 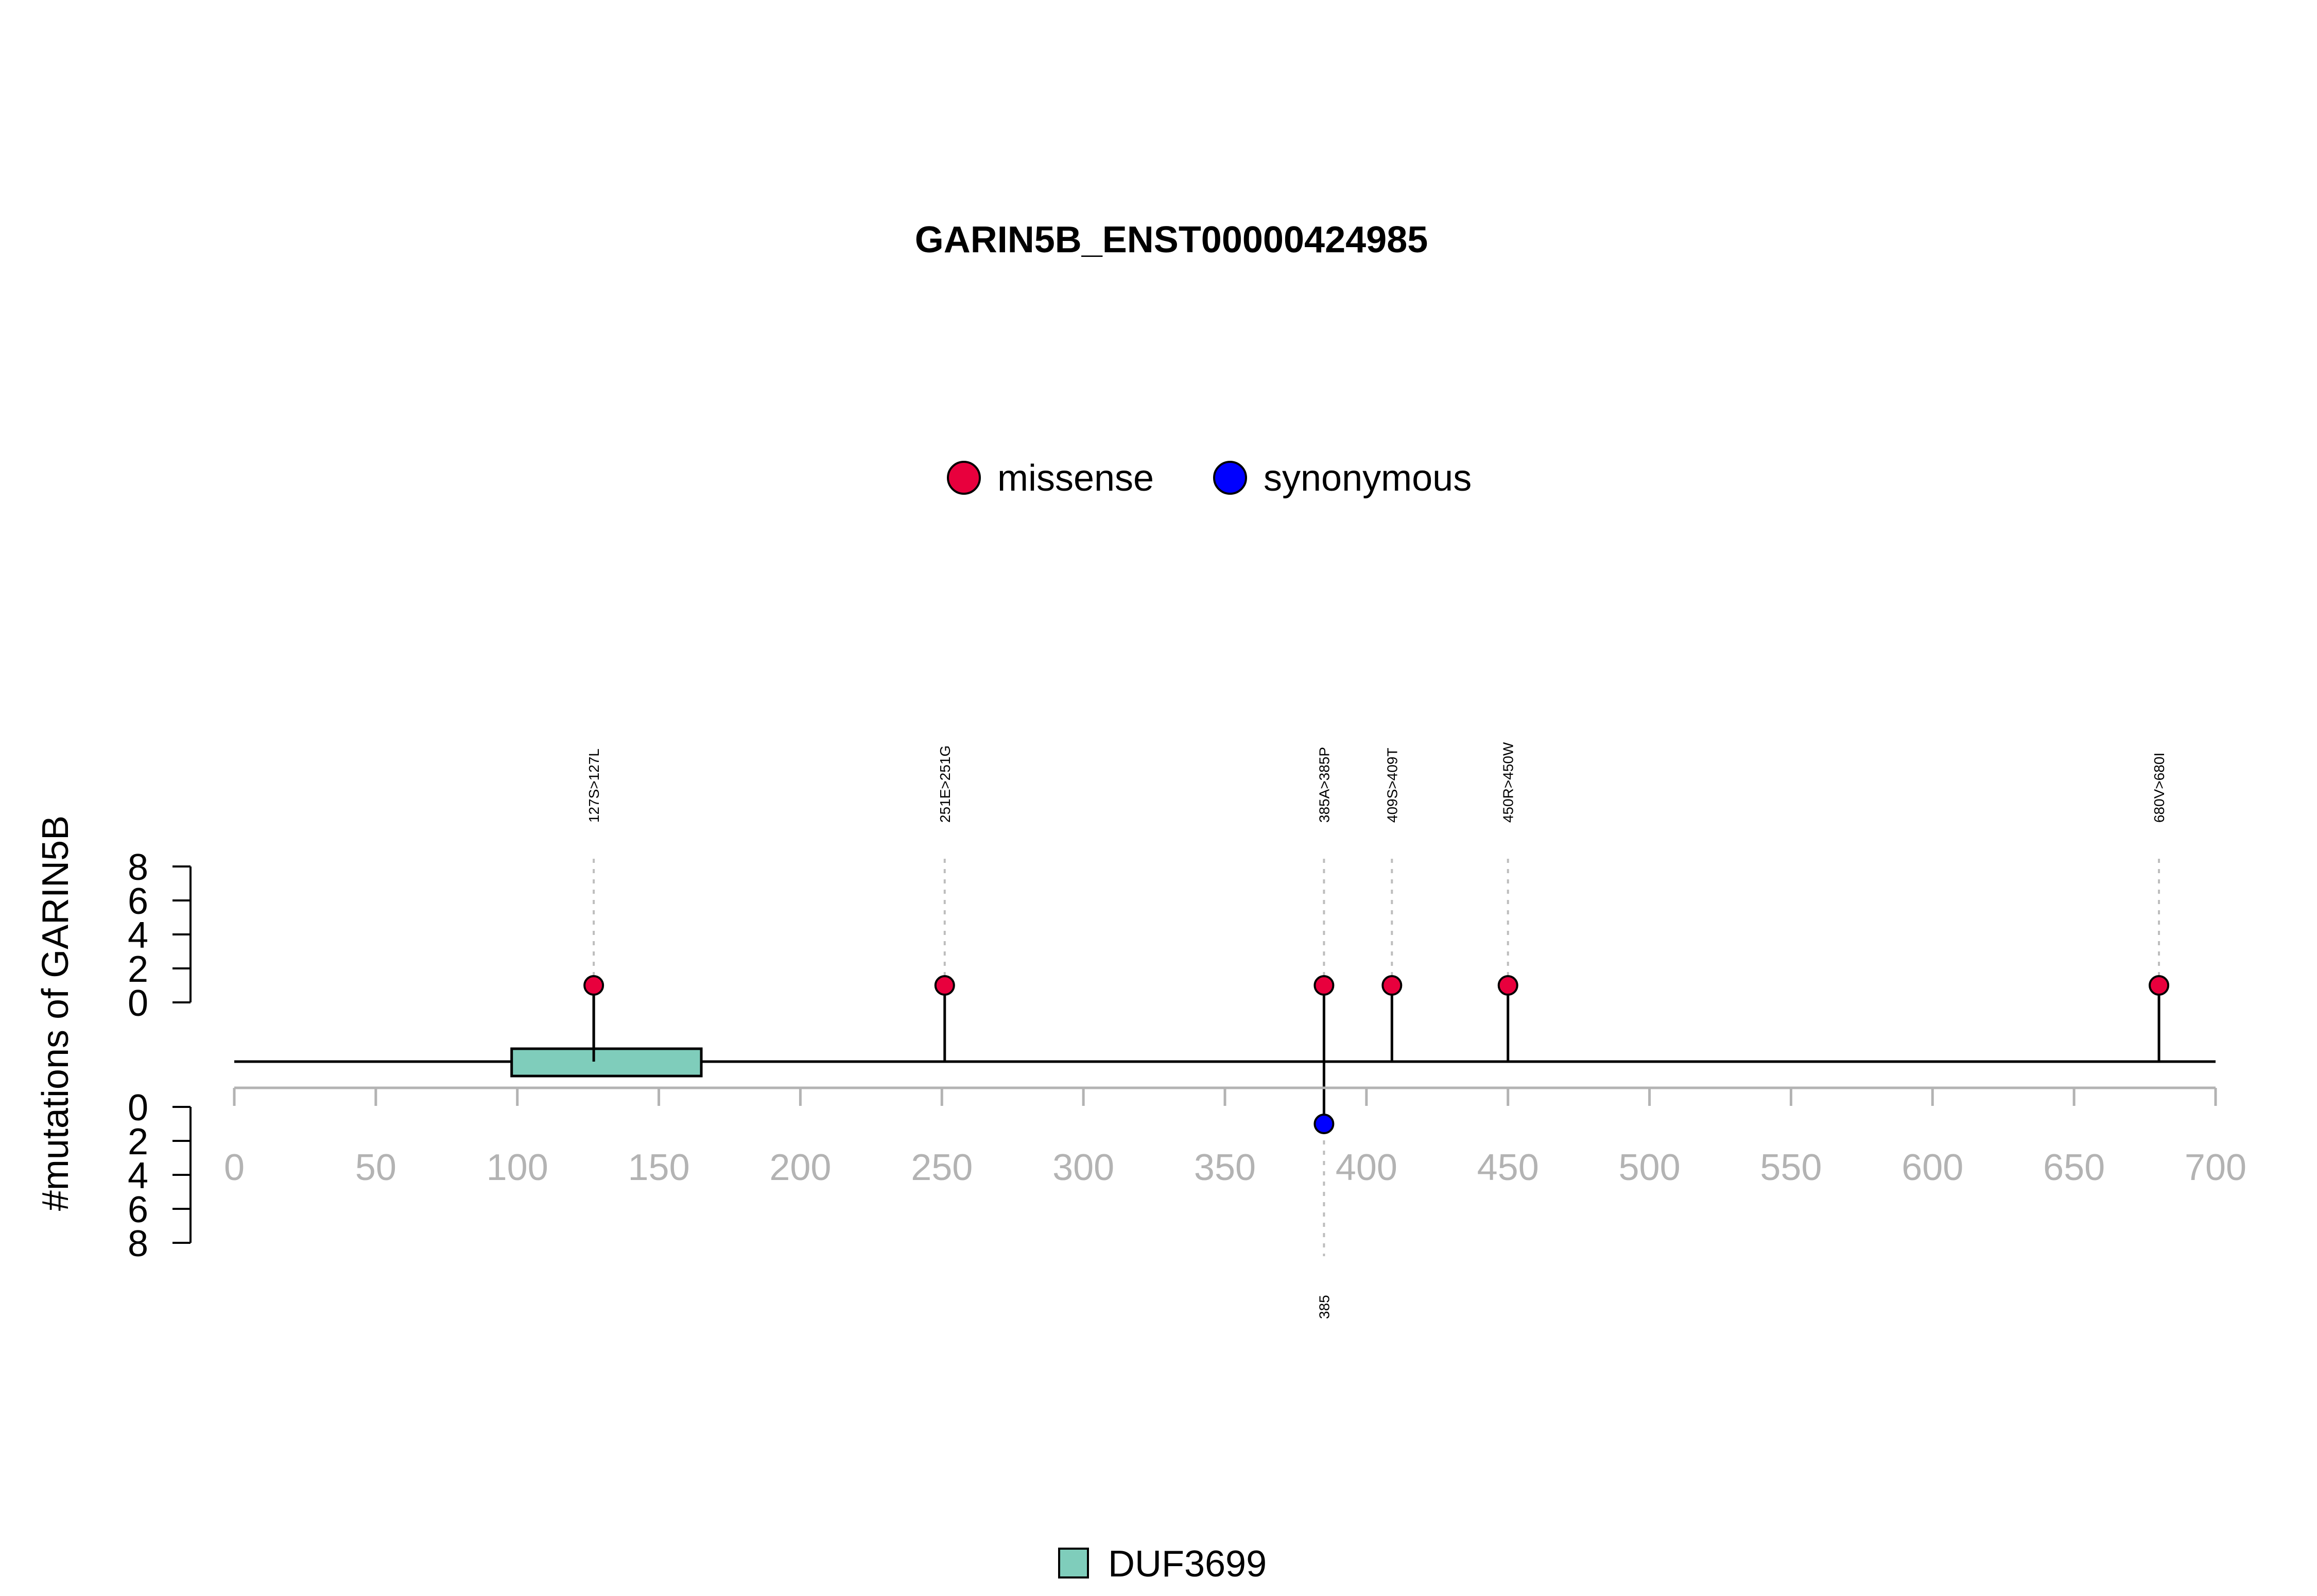 What do you see at coordinates (800, 1167) in the screenshot?
I see `x-tick-label: 200` at bounding box center [800, 1167].